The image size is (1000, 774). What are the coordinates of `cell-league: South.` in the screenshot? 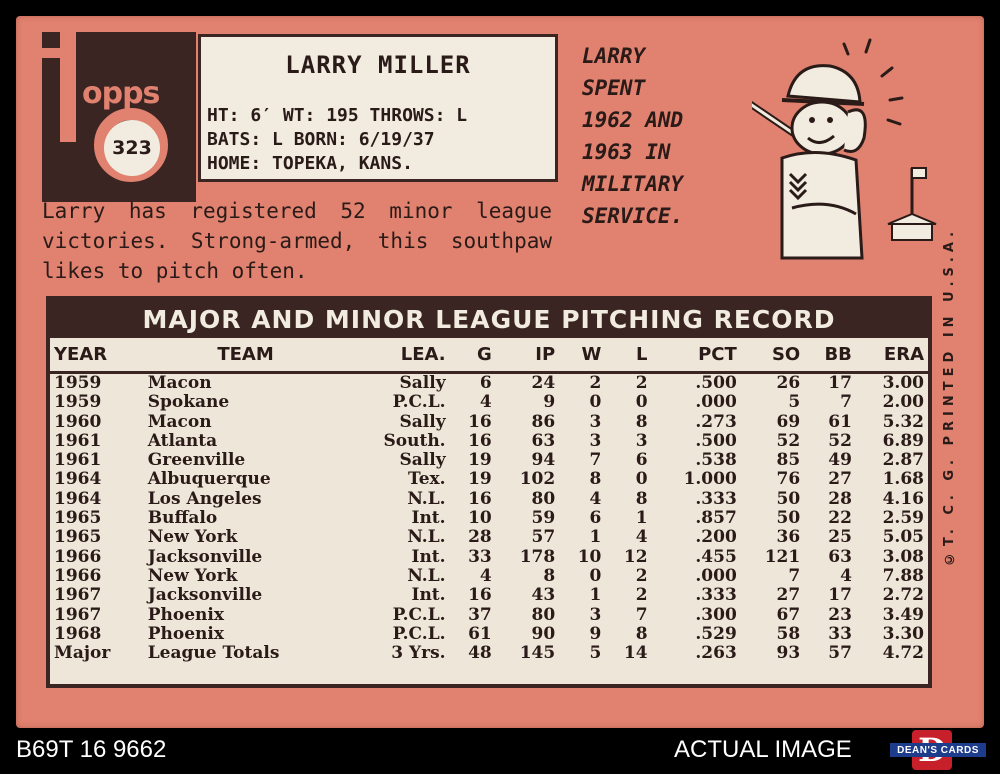 It's located at (414, 440).